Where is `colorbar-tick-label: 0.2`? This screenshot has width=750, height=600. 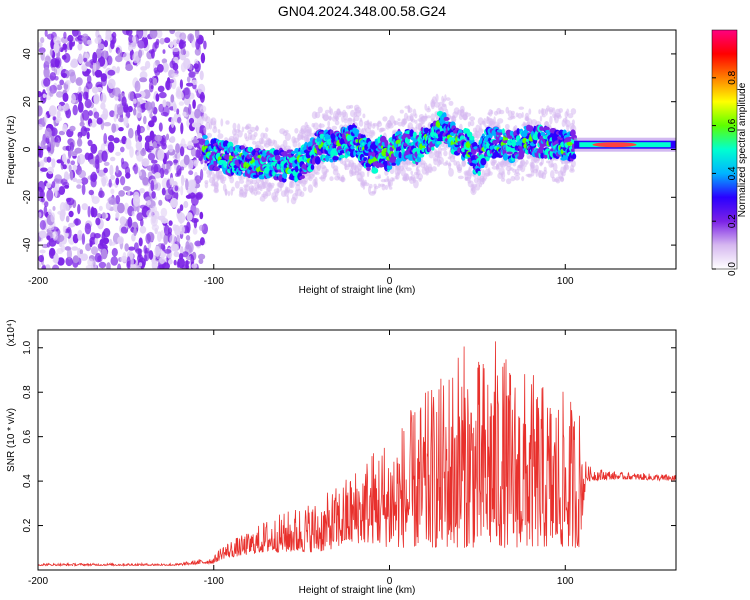
colorbar-tick-label: 0.2 is located at coordinates (732, 221).